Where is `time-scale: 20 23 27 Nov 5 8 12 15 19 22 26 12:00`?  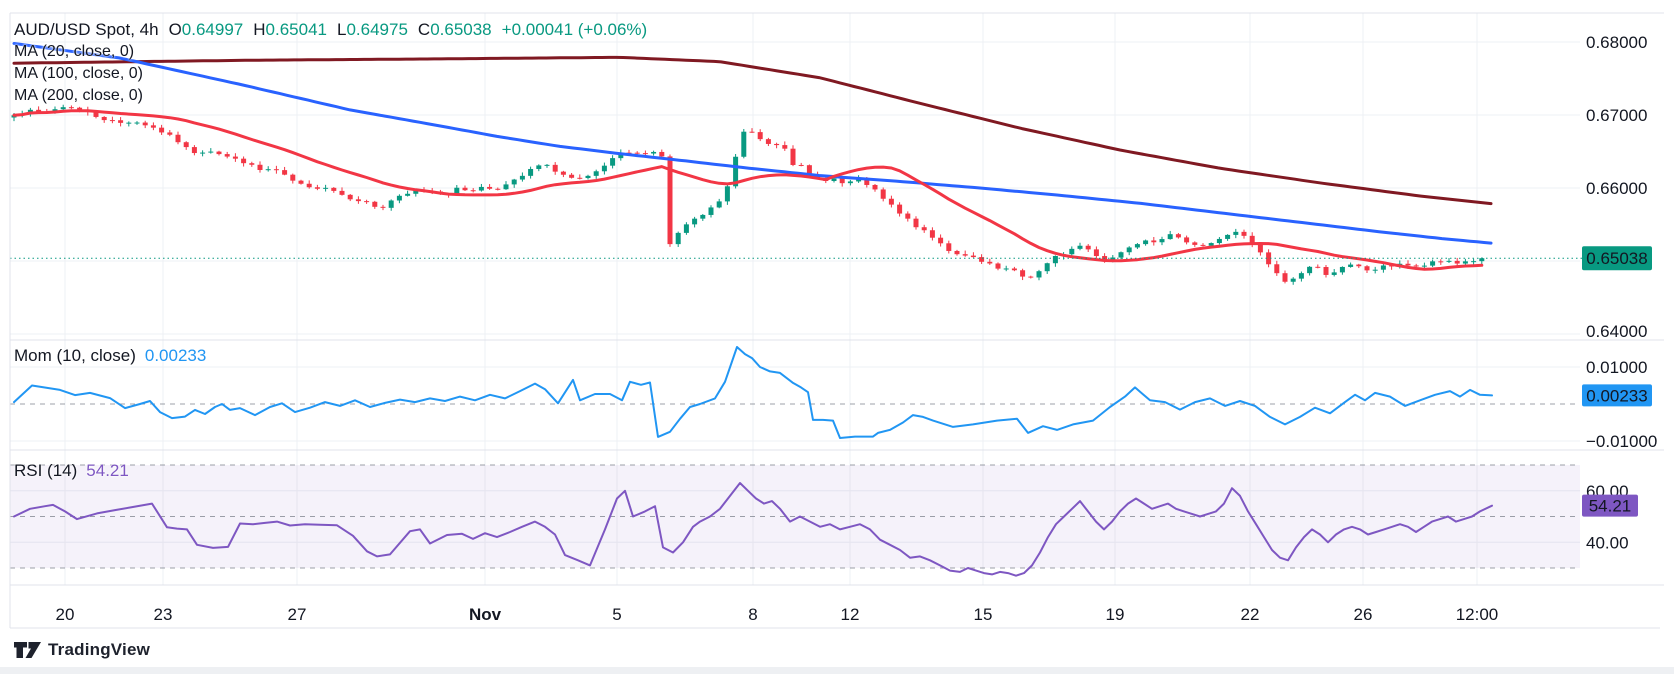
time-scale: 20 23 27 Nov 5 8 12 15 19 22 26 12:00 is located at coordinates (777, 614).